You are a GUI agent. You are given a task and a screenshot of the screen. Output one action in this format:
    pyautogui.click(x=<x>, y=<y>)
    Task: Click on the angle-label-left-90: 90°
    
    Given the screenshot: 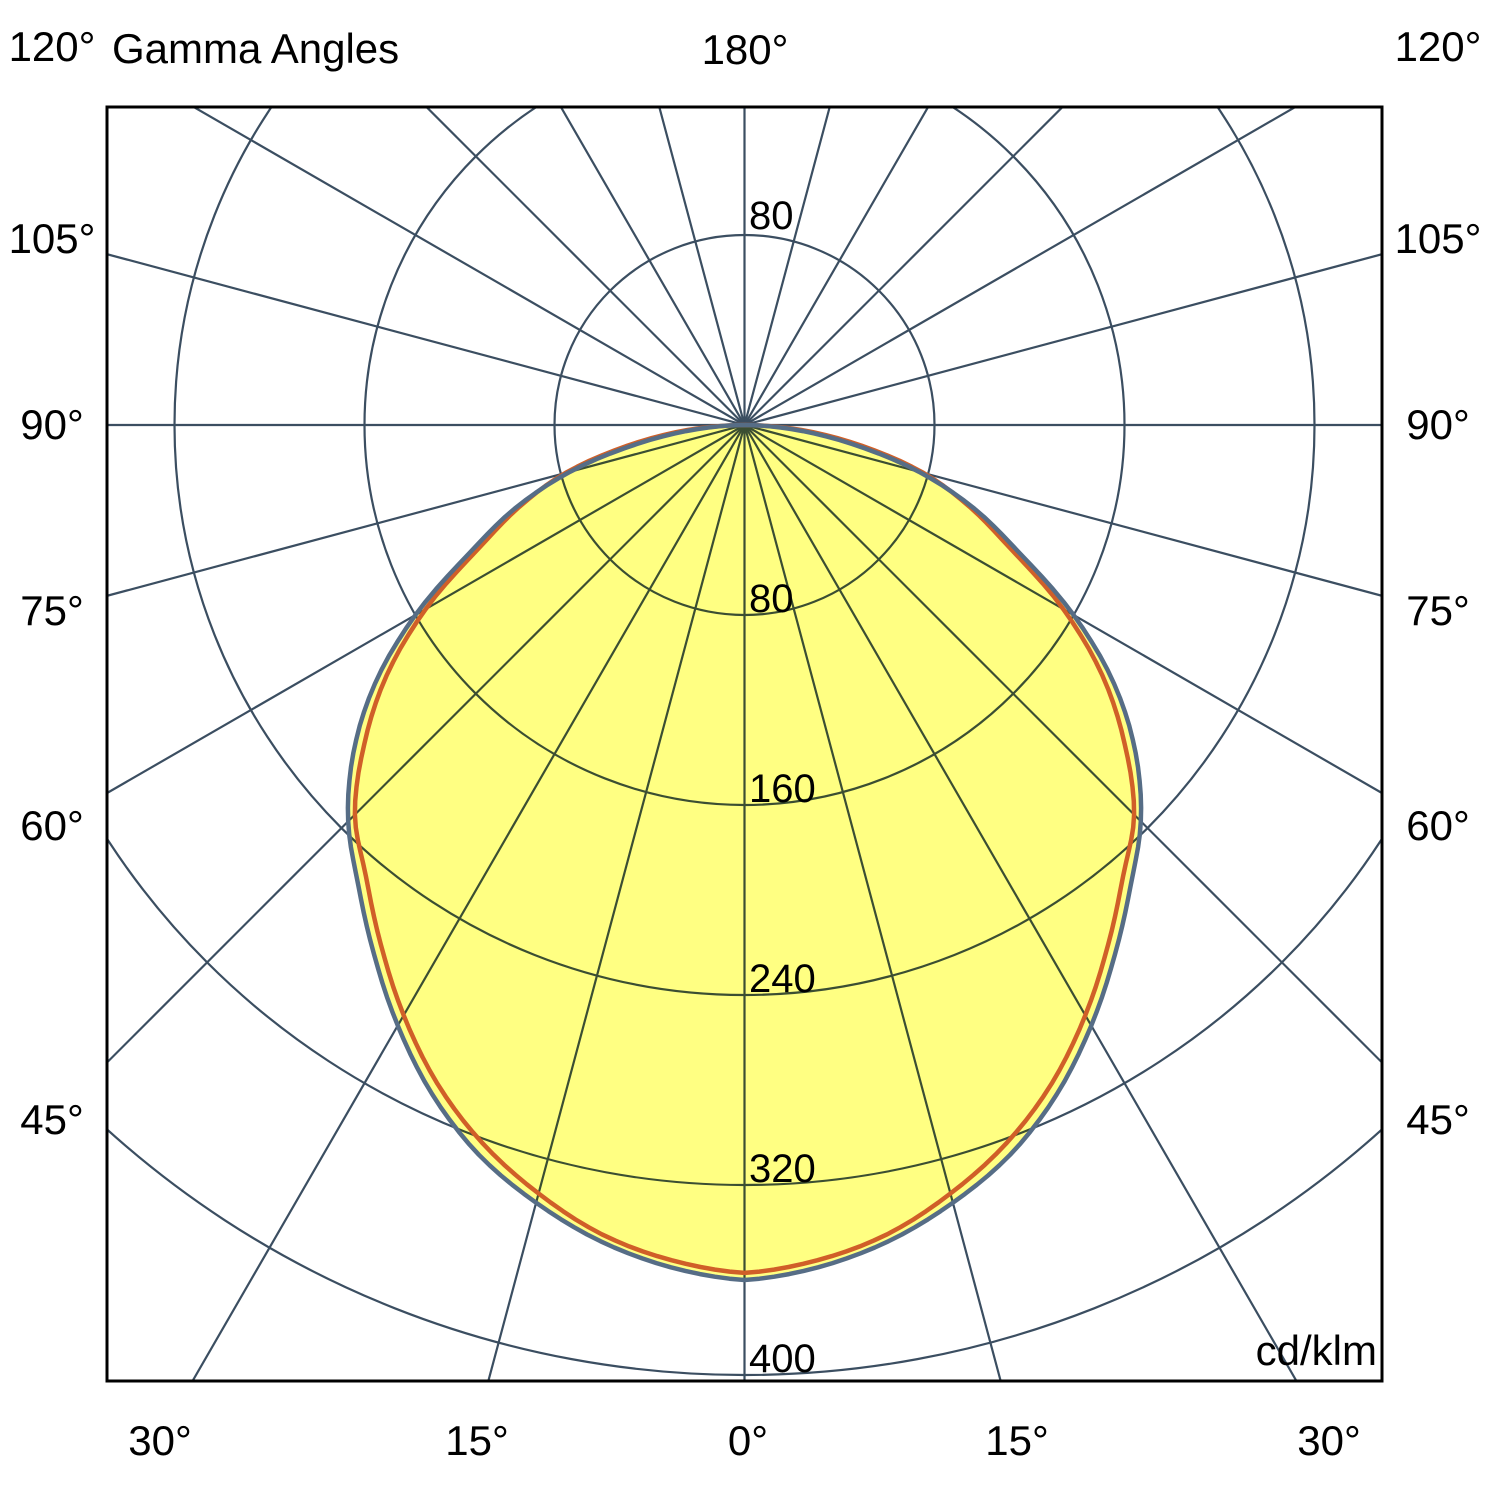 What is the action you would take?
    pyautogui.click(x=52, y=424)
    